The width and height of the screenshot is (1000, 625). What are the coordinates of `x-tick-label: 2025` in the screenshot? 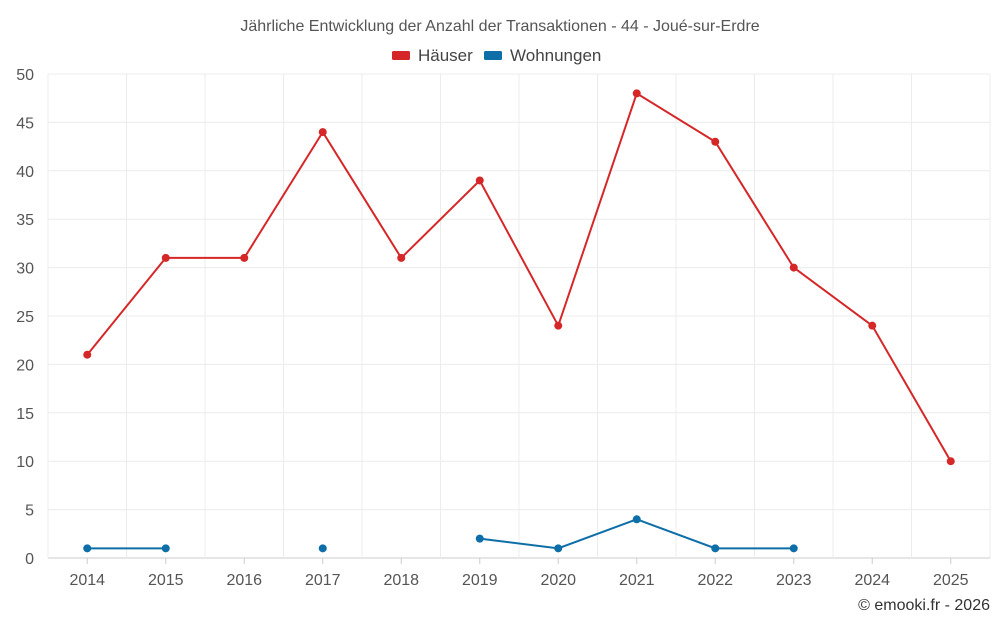 It's located at (951, 580).